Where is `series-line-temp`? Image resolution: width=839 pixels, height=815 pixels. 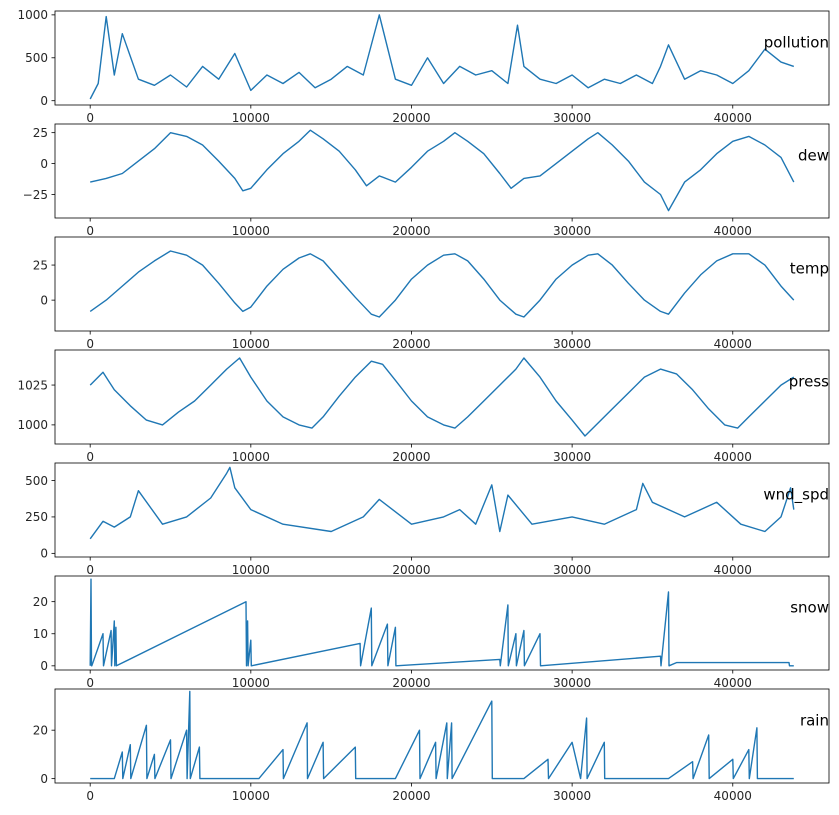
series-line-temp is located at coordinates (442, 284).